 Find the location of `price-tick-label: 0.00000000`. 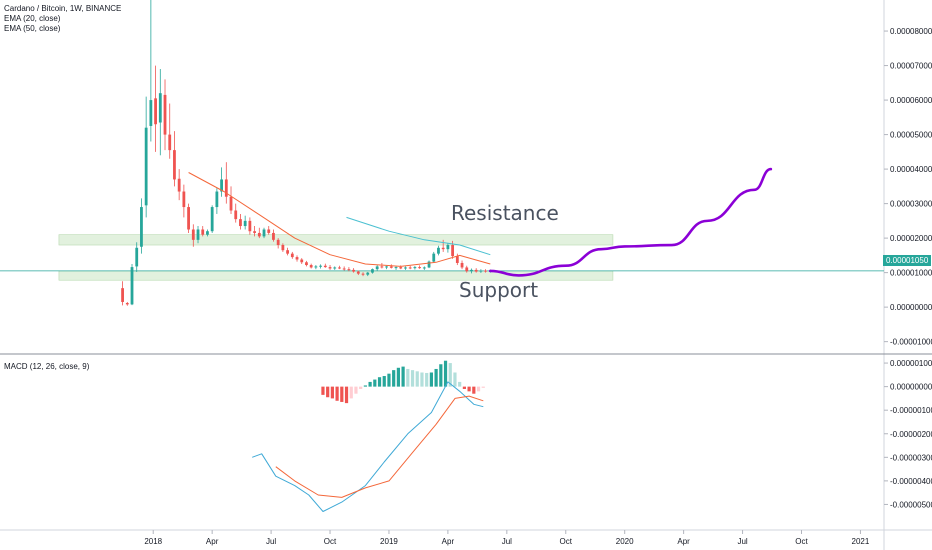

price-tick-label: 0.00000000 is located at coordinates (911, 307).